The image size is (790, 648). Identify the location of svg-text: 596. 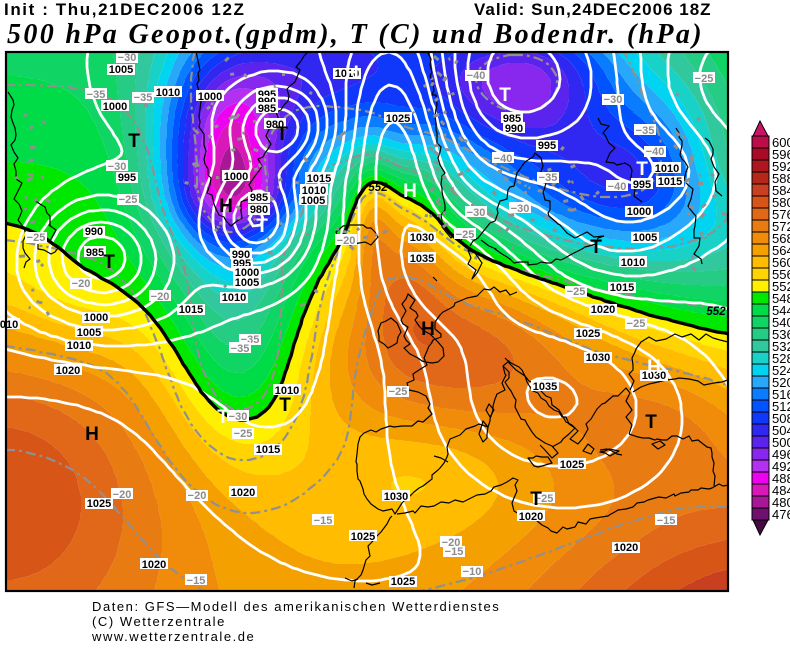
(781, 154).